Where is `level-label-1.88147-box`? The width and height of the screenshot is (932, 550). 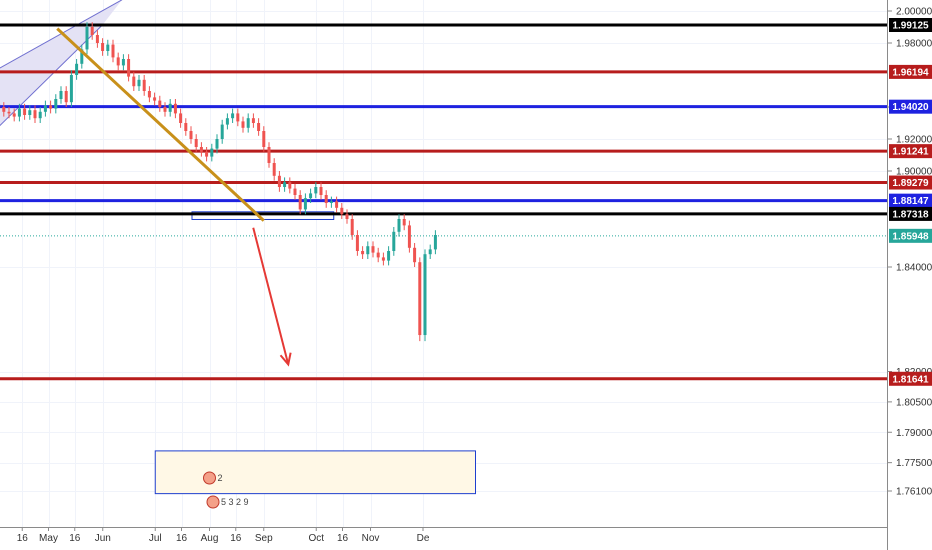 level-label-1.88147-box is located at coordinates (910, 200).